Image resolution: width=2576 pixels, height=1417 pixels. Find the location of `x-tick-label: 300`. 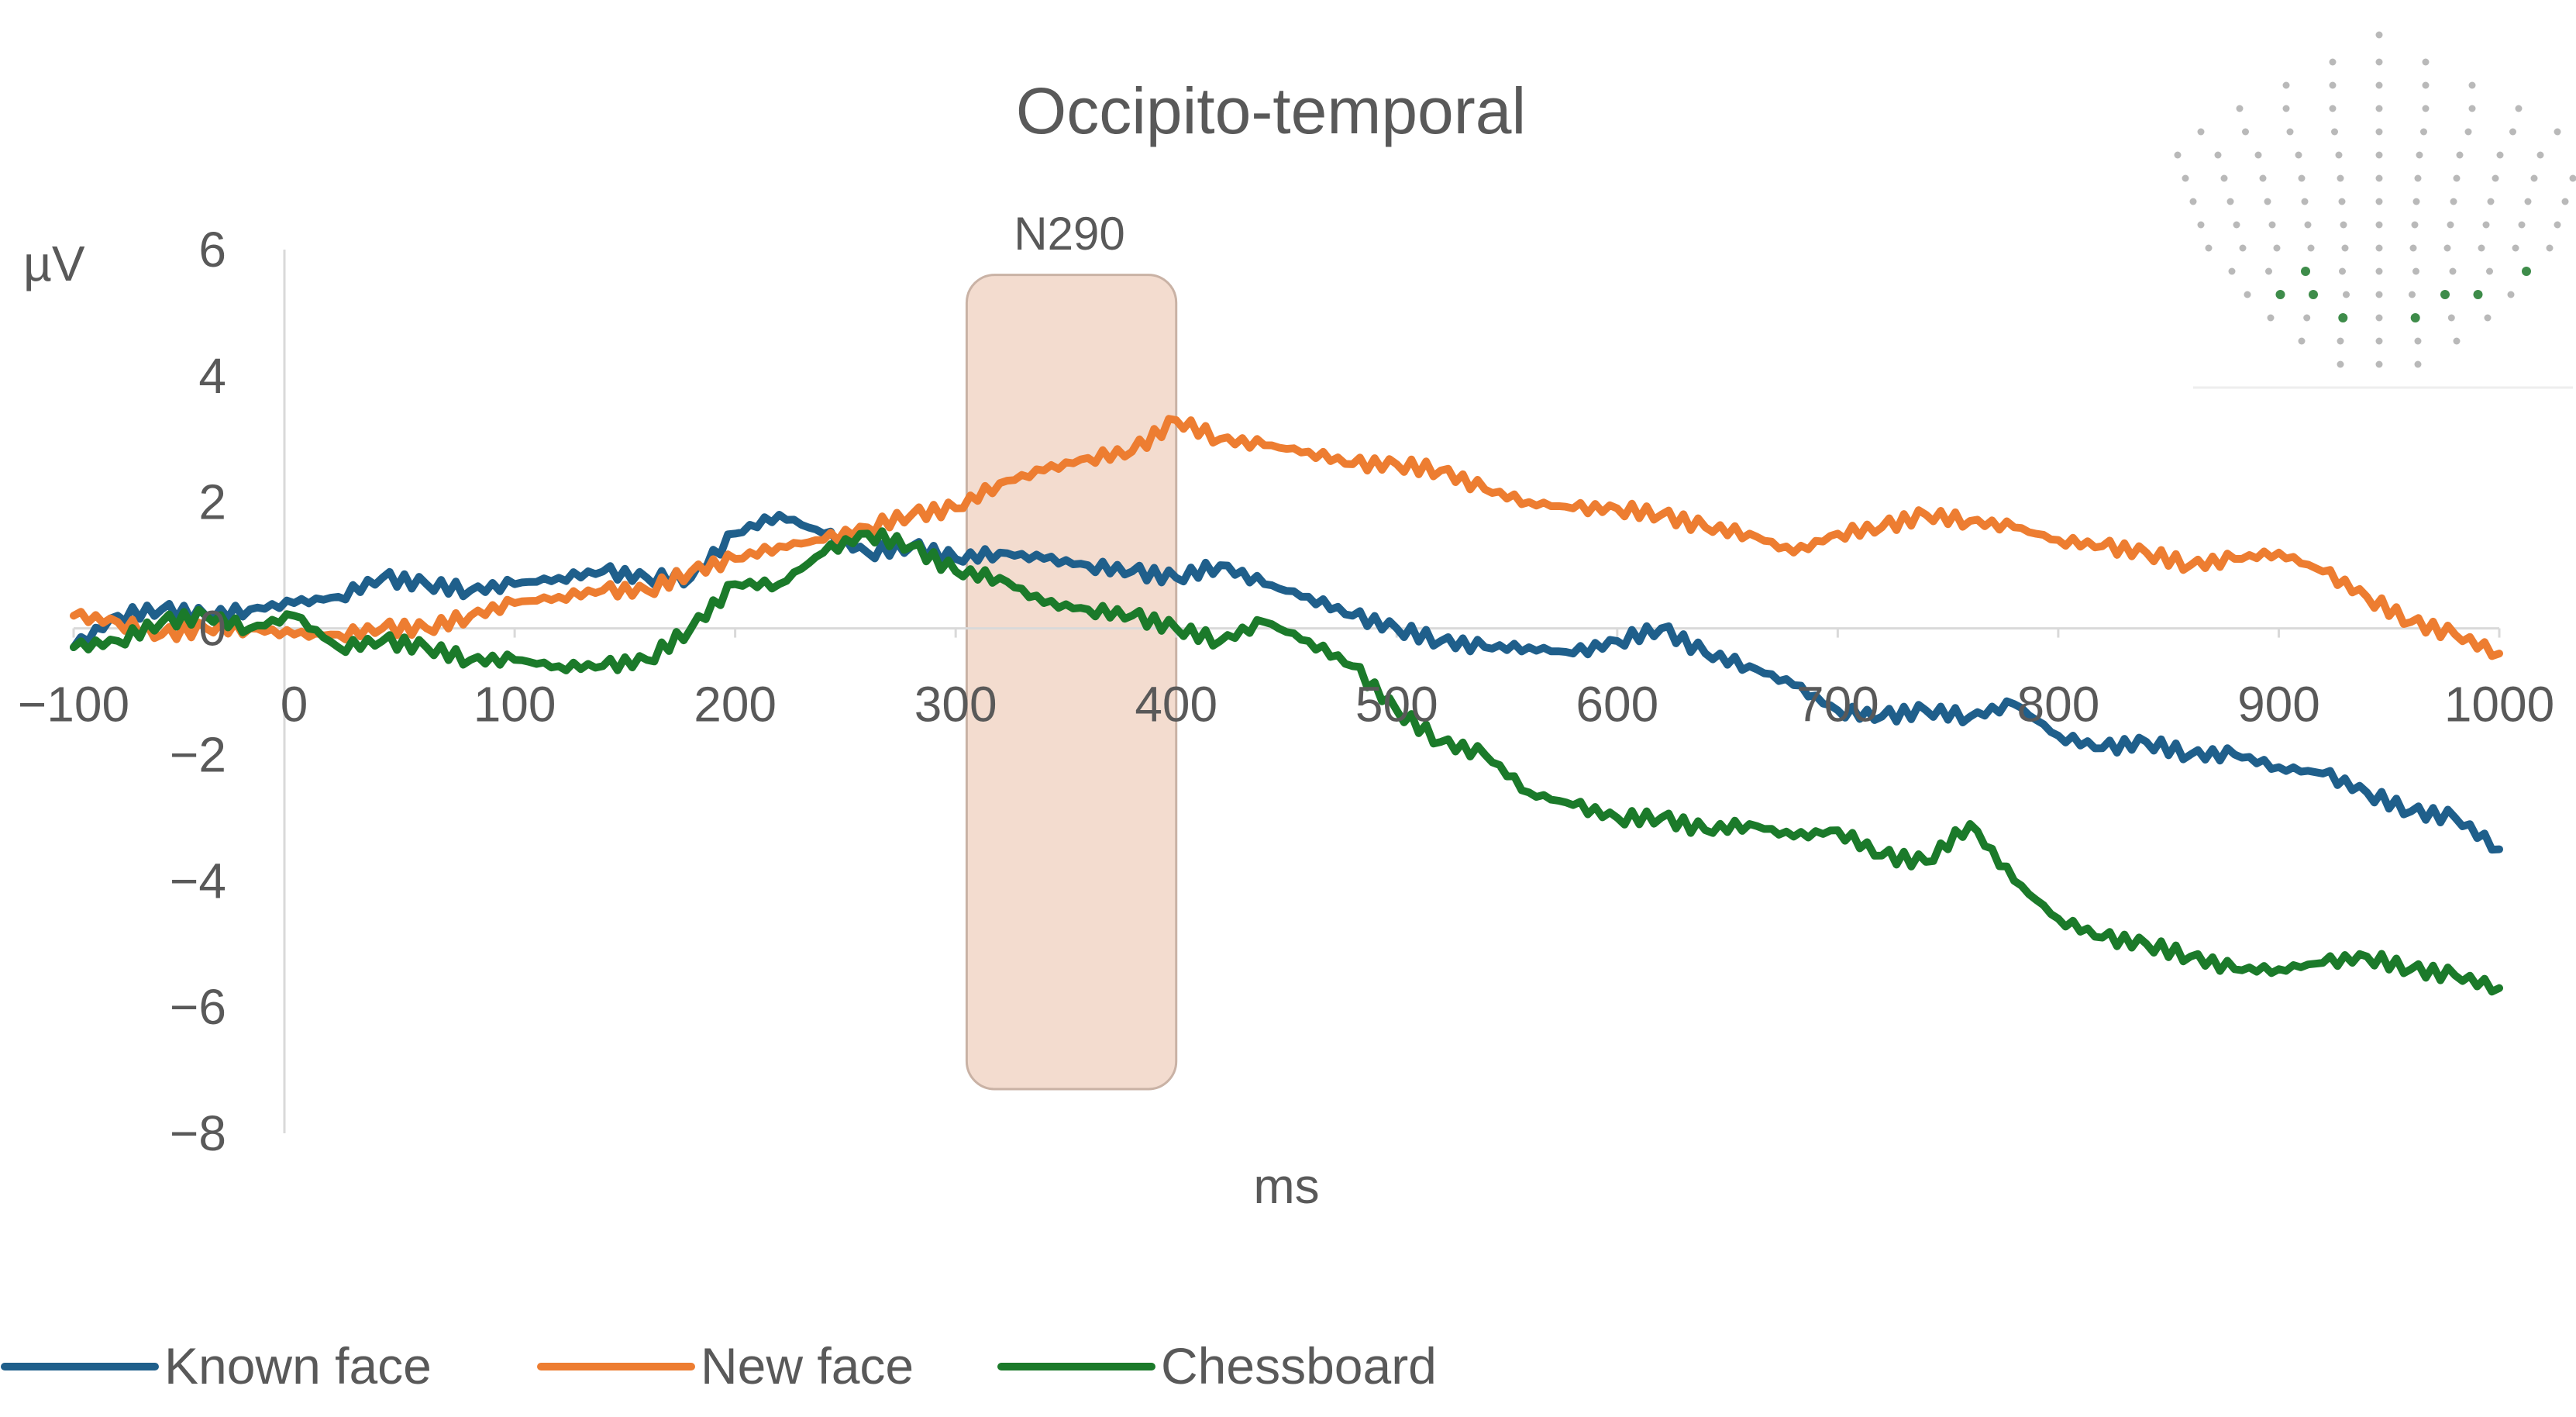

x-tick-label: 300 is located at coordinates (955, 705).